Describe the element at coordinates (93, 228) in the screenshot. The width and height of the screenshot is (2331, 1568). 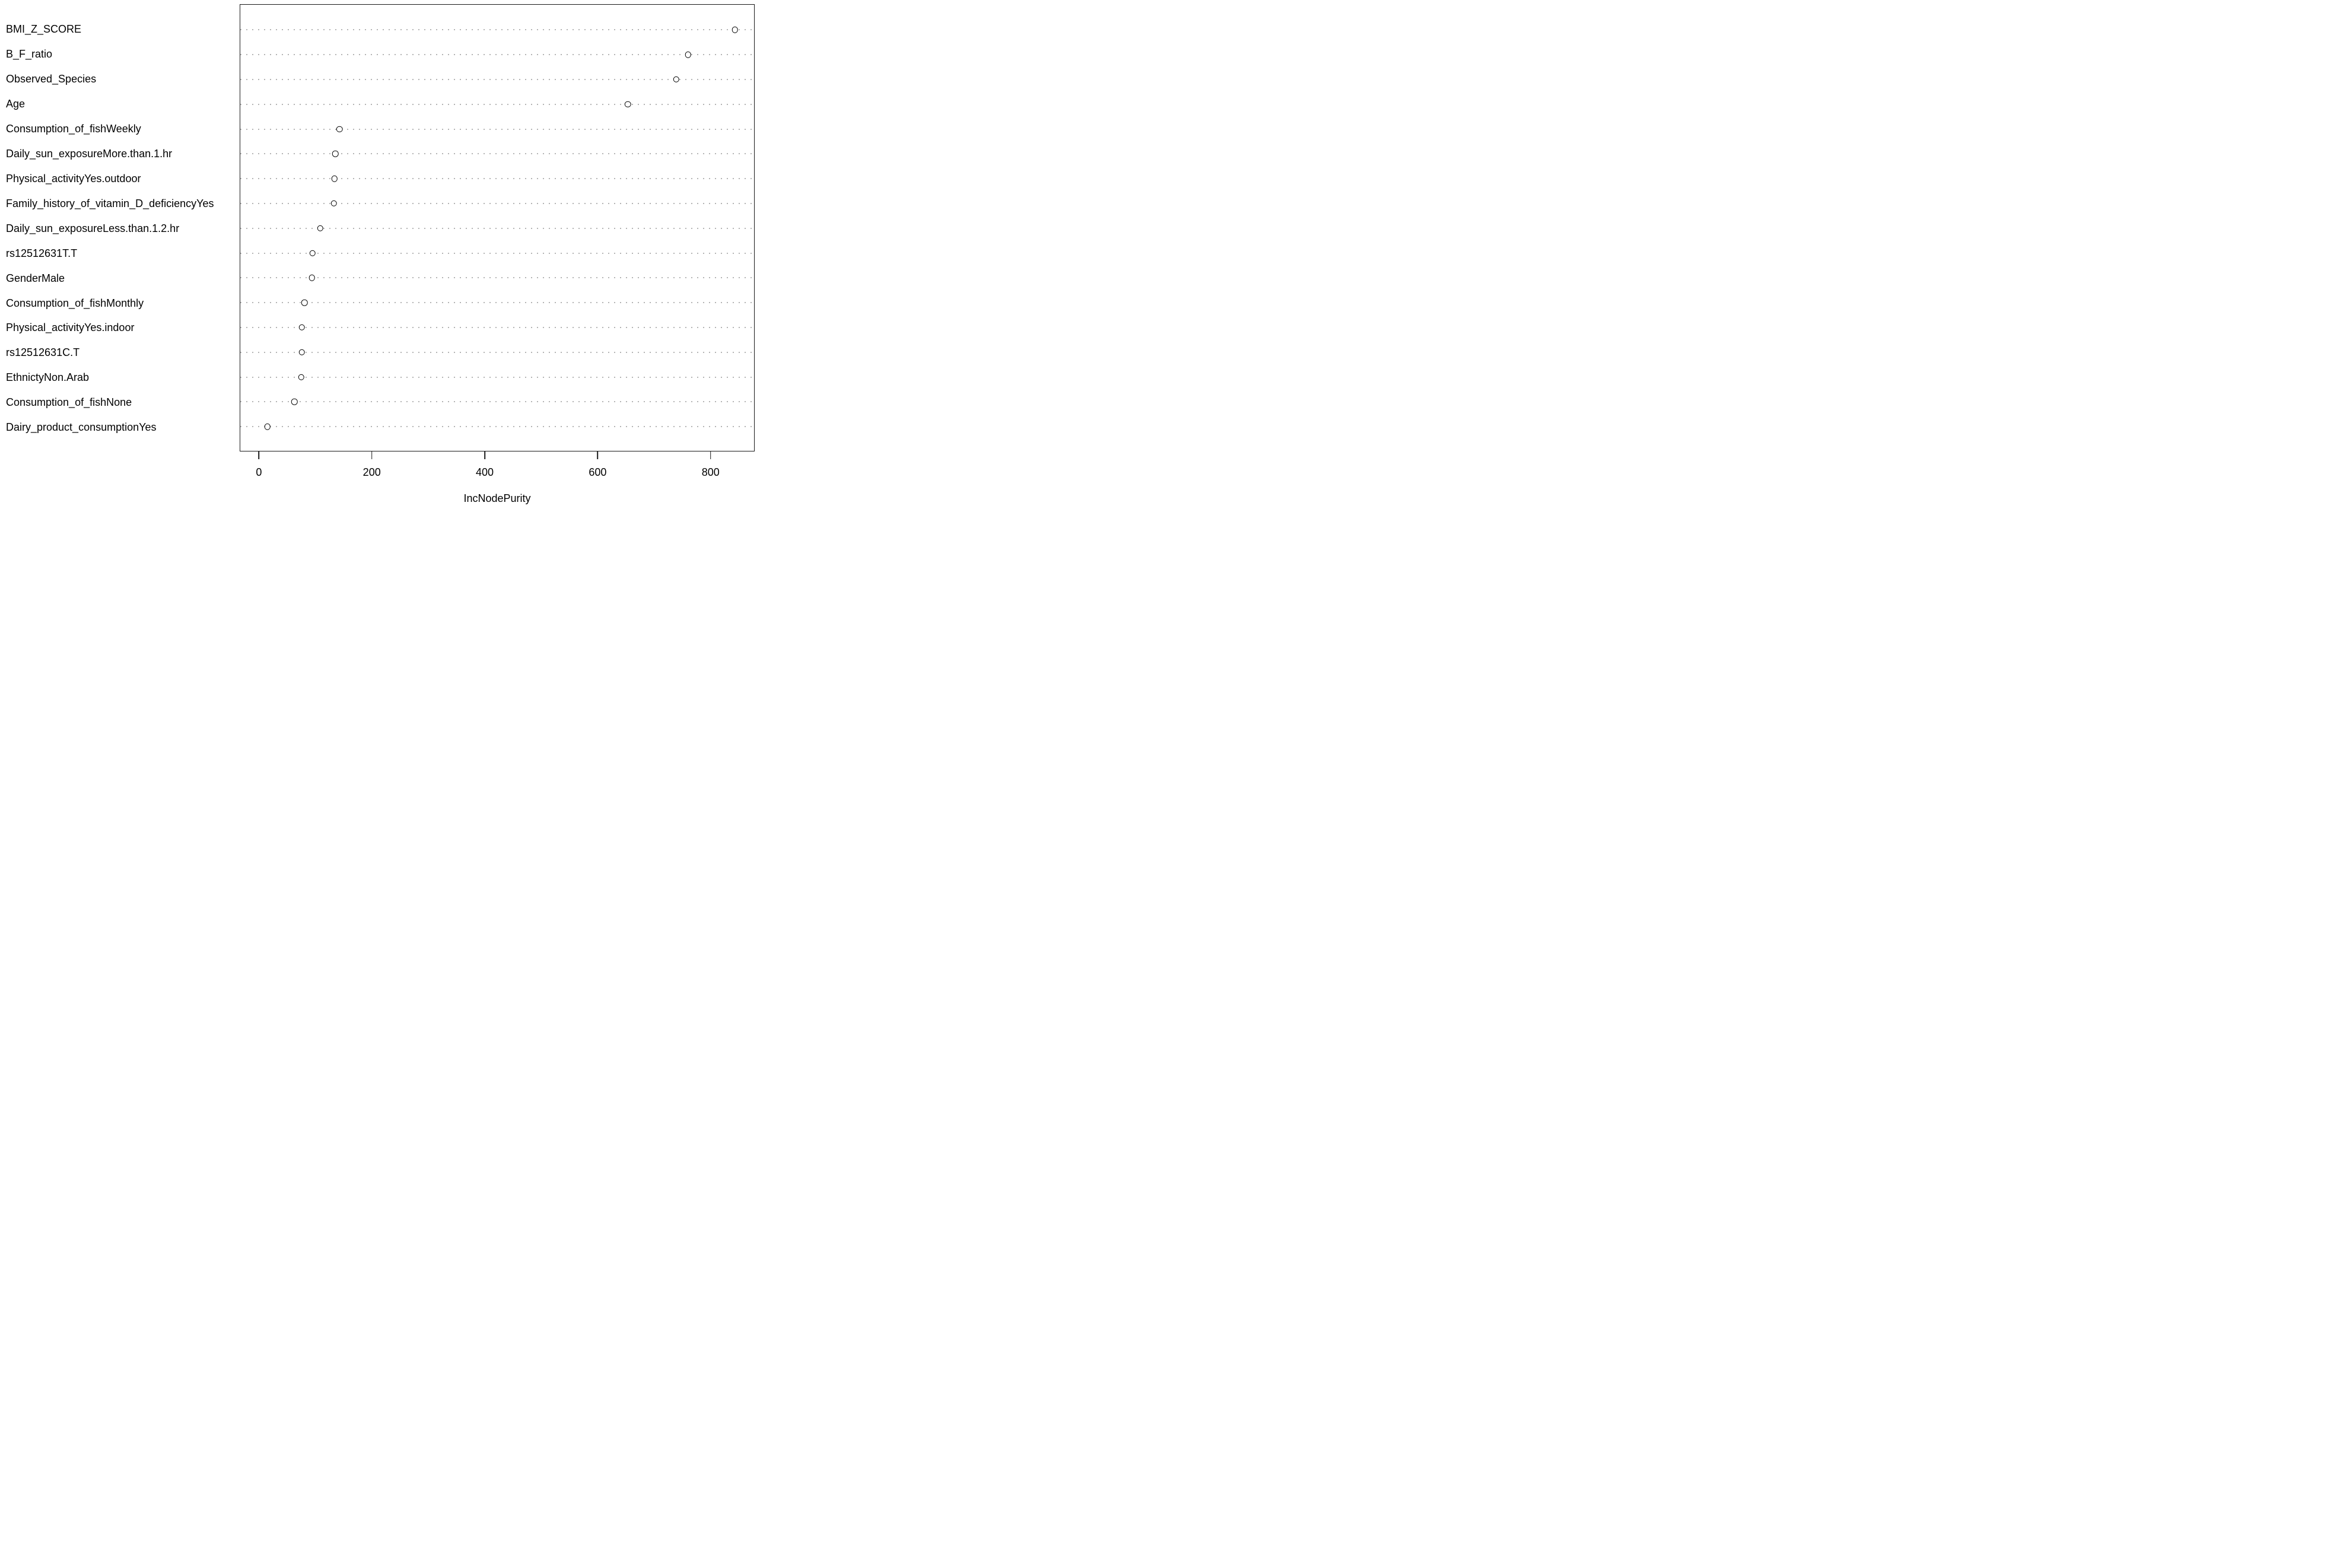
I see `y-axis-label: Daily_sun_exposureLess.than.1.2.hr` at that location.